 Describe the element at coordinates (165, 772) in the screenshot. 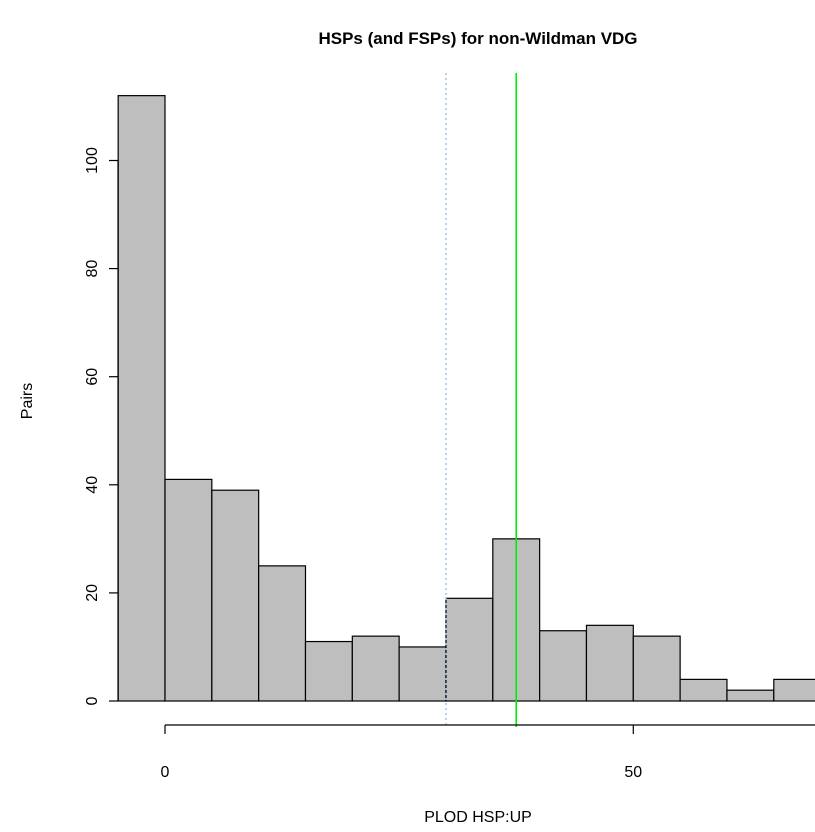

I see `x-tick-label: 0` at that location.